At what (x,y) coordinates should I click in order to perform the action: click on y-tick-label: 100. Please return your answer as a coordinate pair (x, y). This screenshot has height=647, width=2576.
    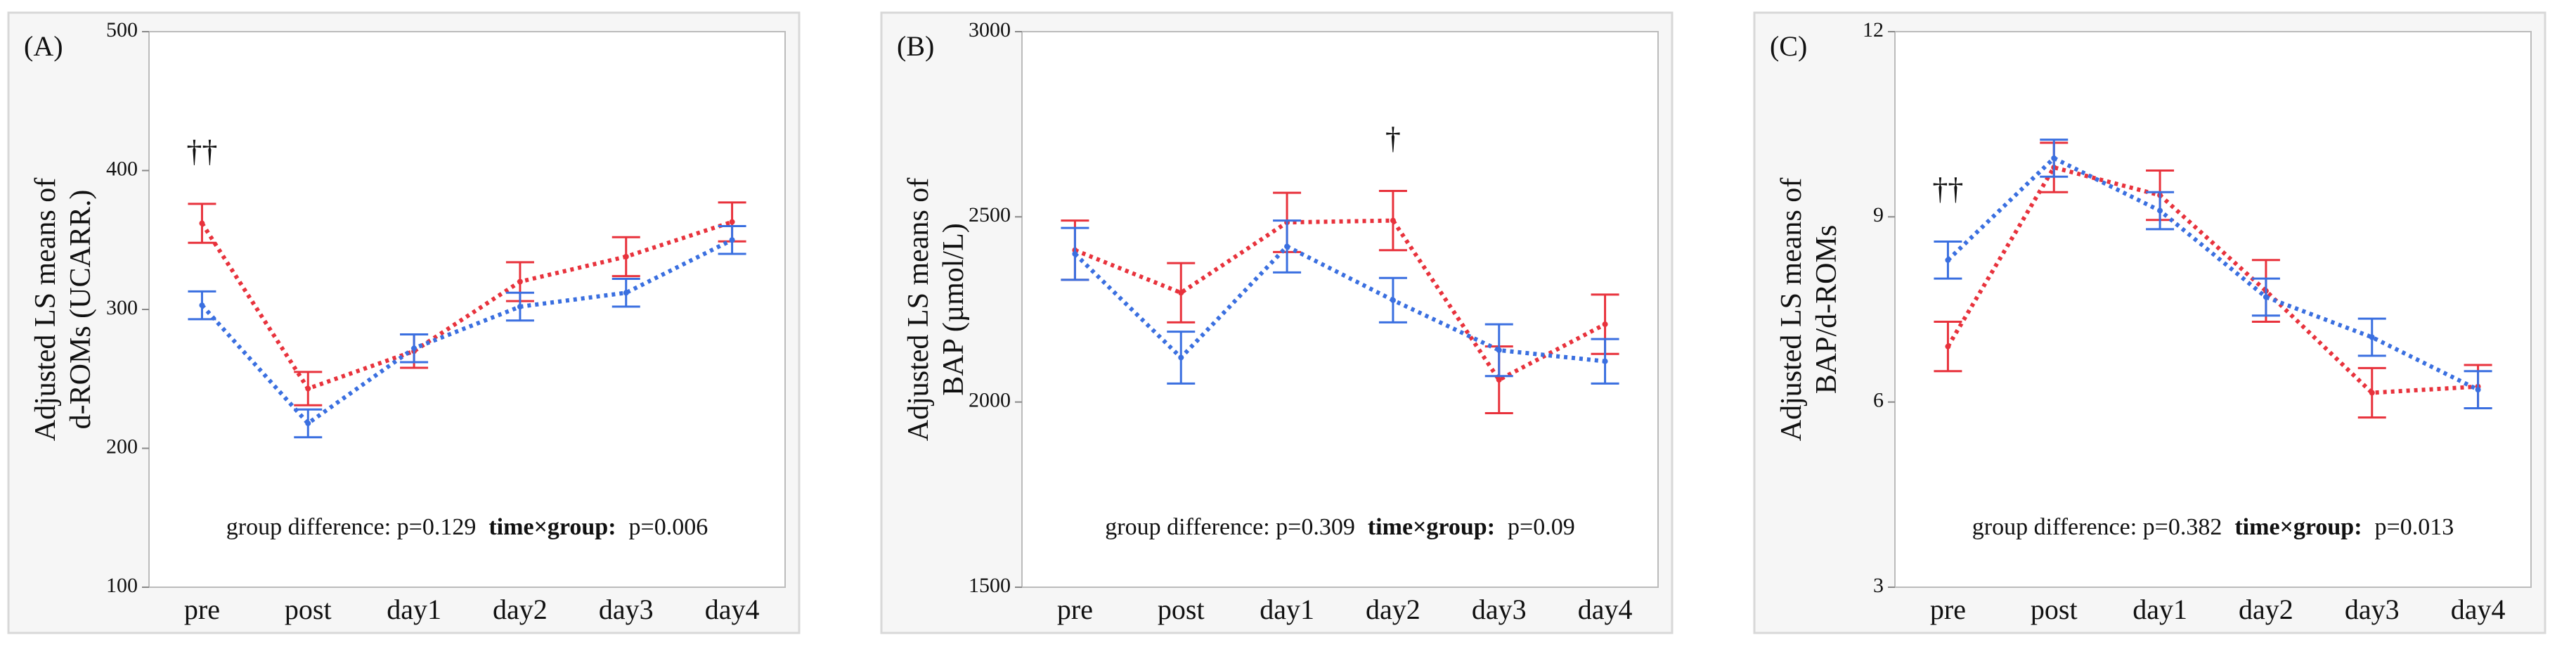
    Looking at the image, I should click on (122, 585).